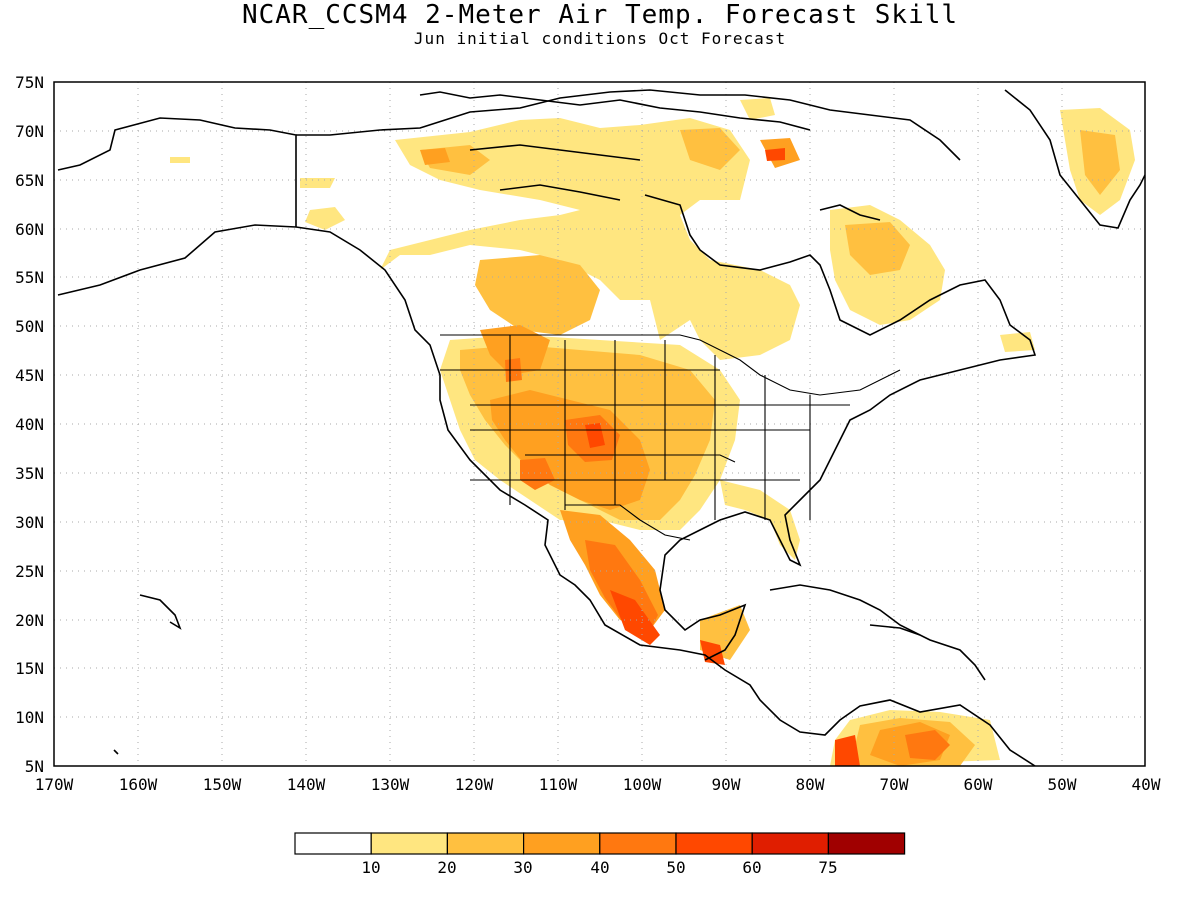  I want to click on colorbar-boxes, so click(600, 843).